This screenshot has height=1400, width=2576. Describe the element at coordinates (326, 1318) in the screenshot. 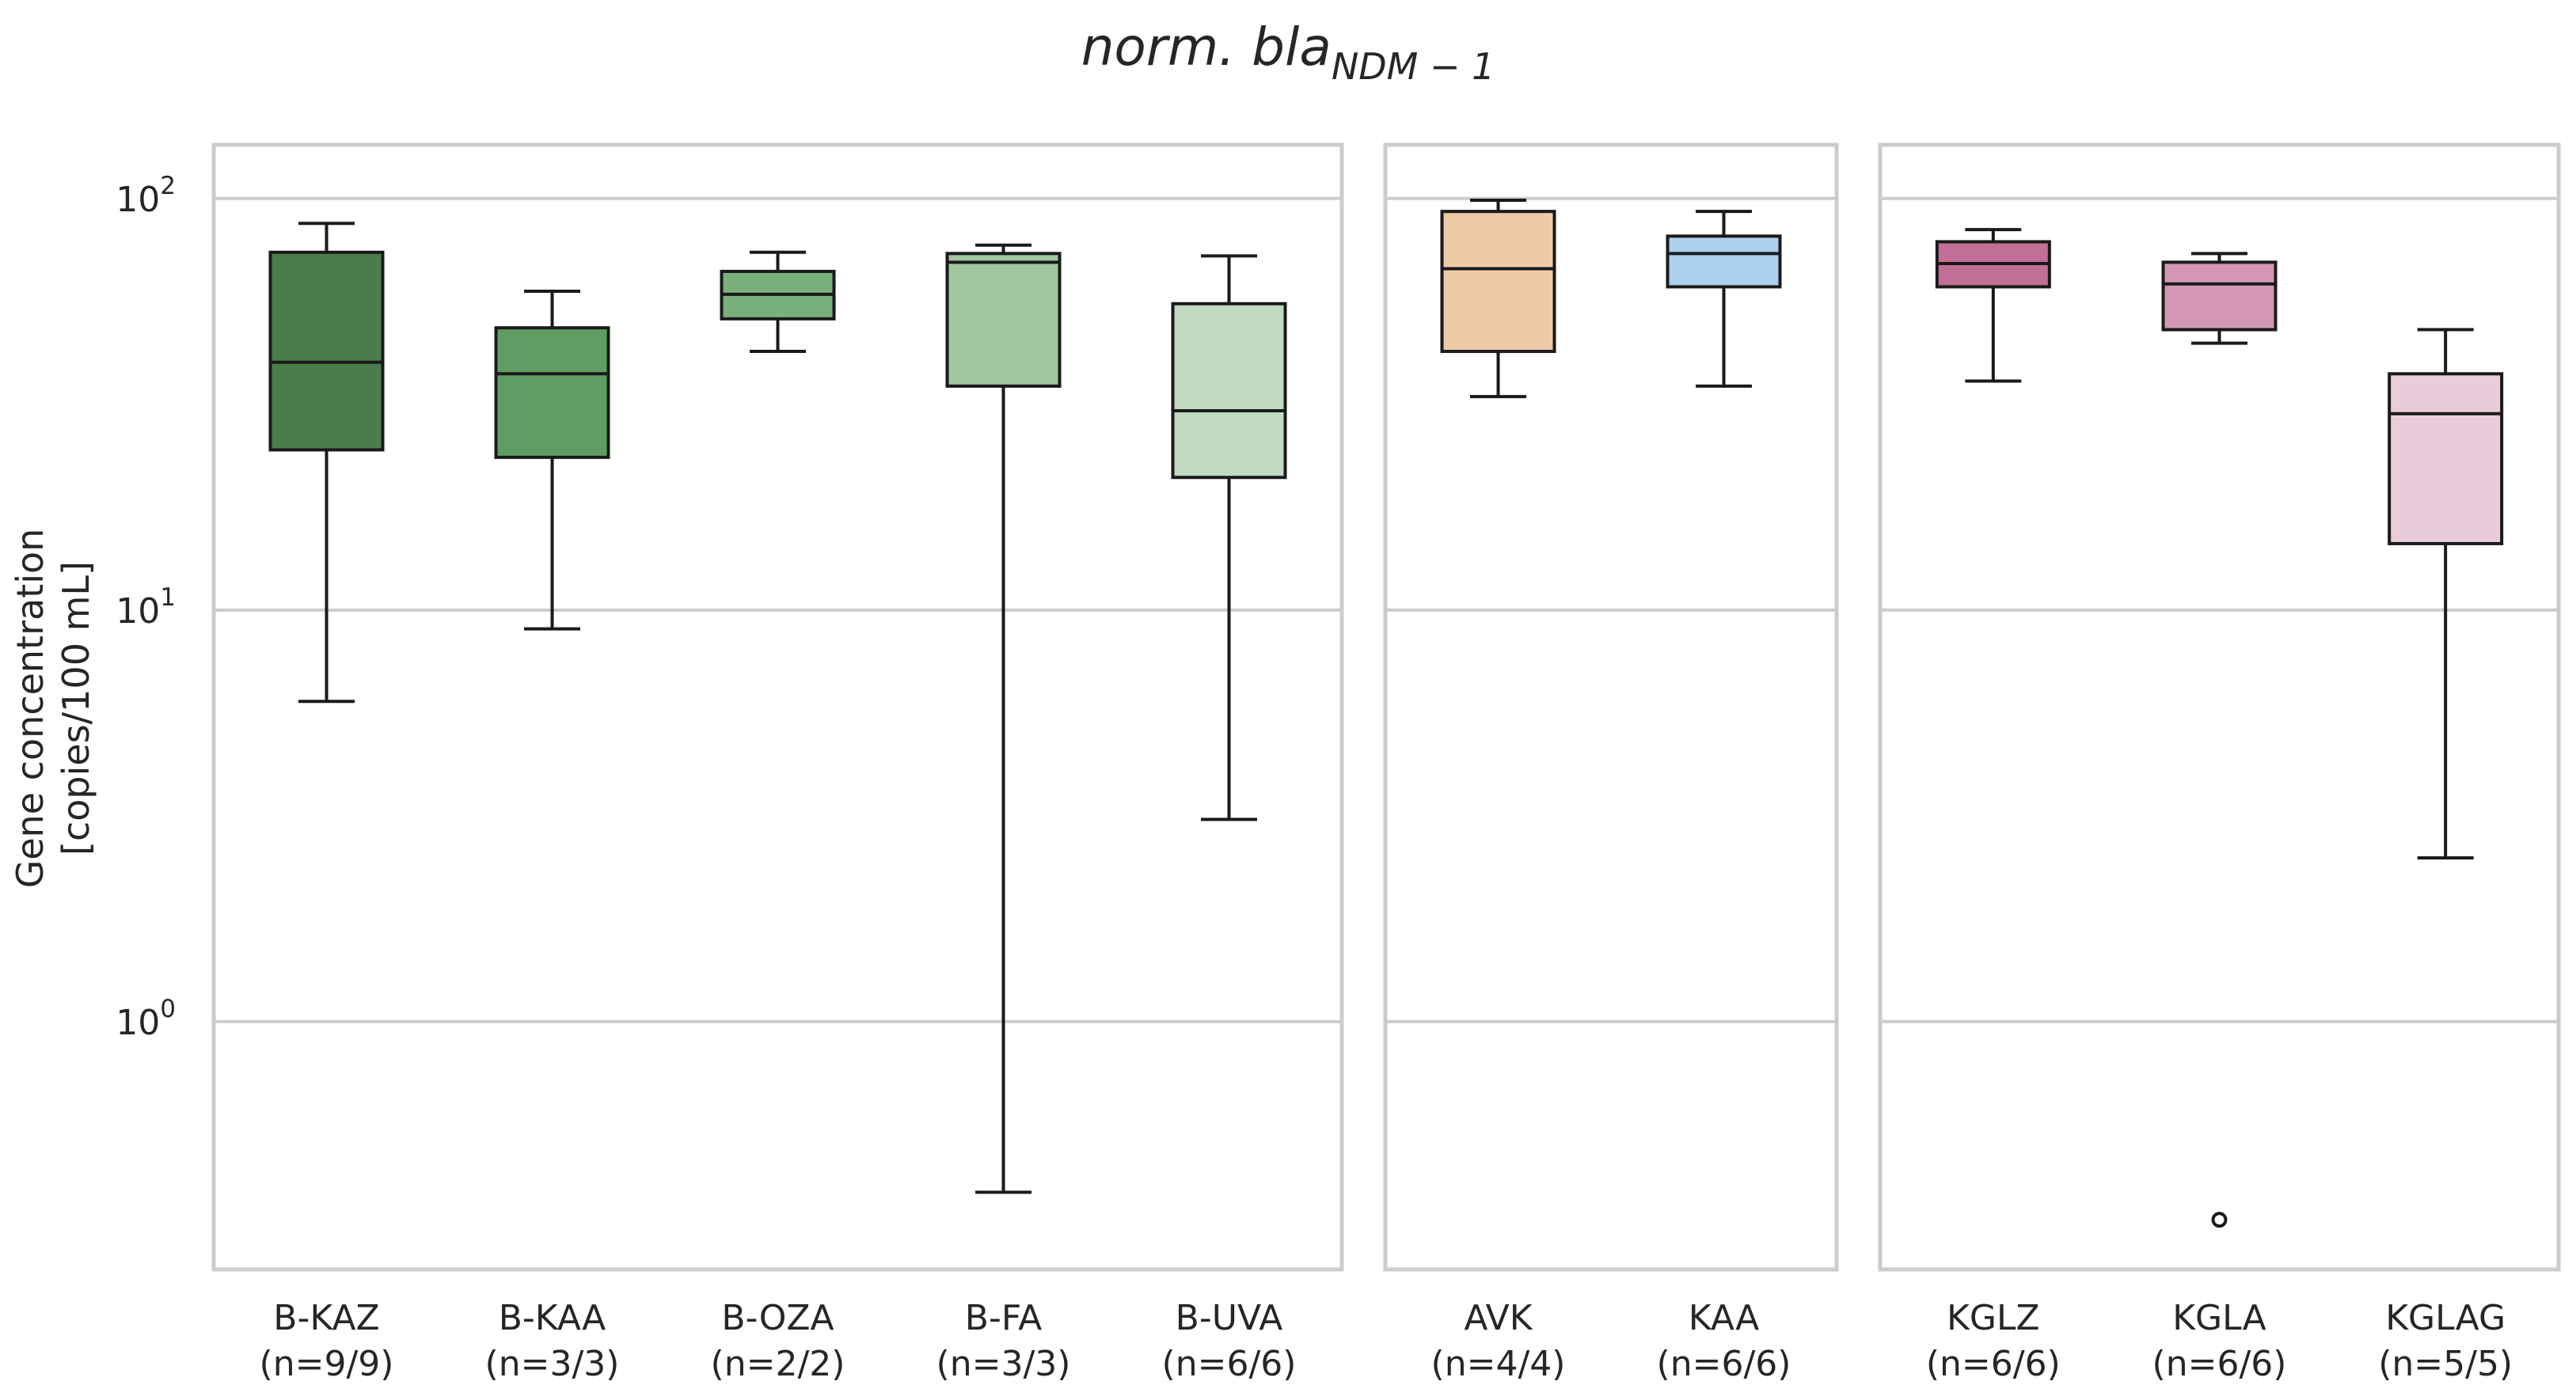

I see `x-tick-label-b-kaz: B-KAZ` at that location.